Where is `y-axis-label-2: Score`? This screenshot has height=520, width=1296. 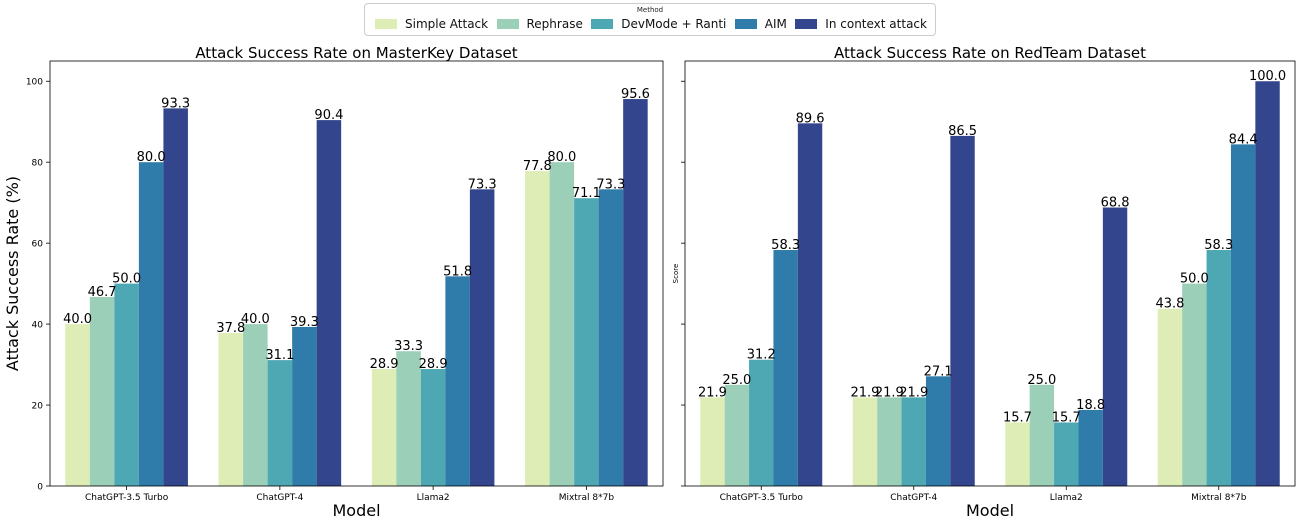 y-axis-label-2: Score is located at coordinates (676, 274).